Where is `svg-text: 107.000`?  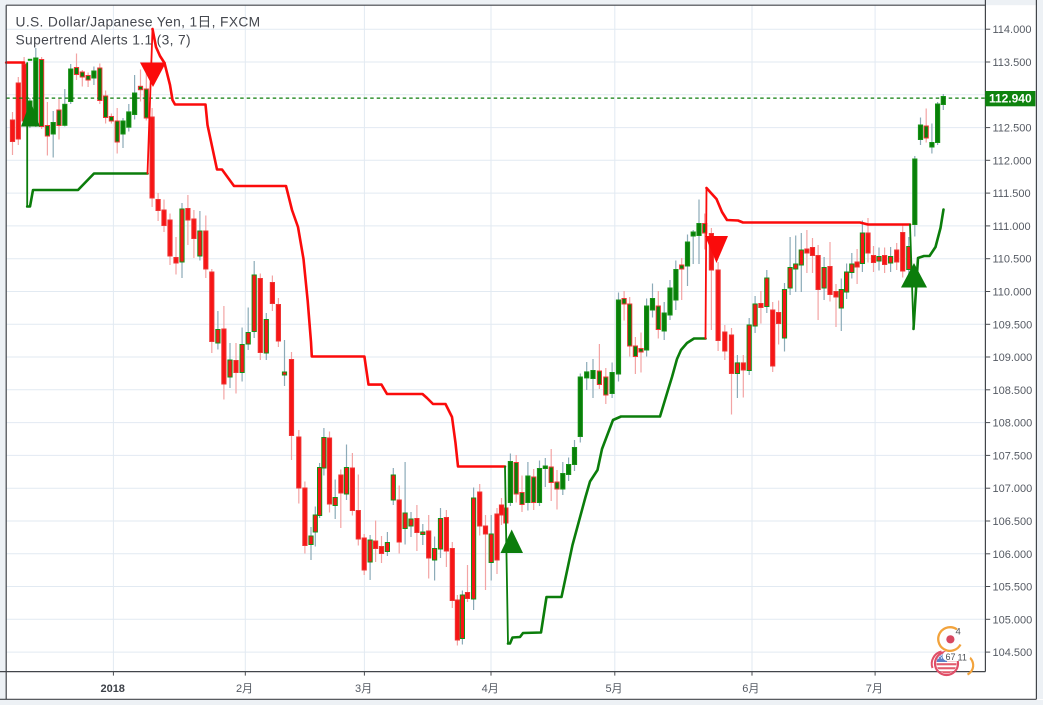
svg-text: 107.000 is located at coordinates (1013, 489).